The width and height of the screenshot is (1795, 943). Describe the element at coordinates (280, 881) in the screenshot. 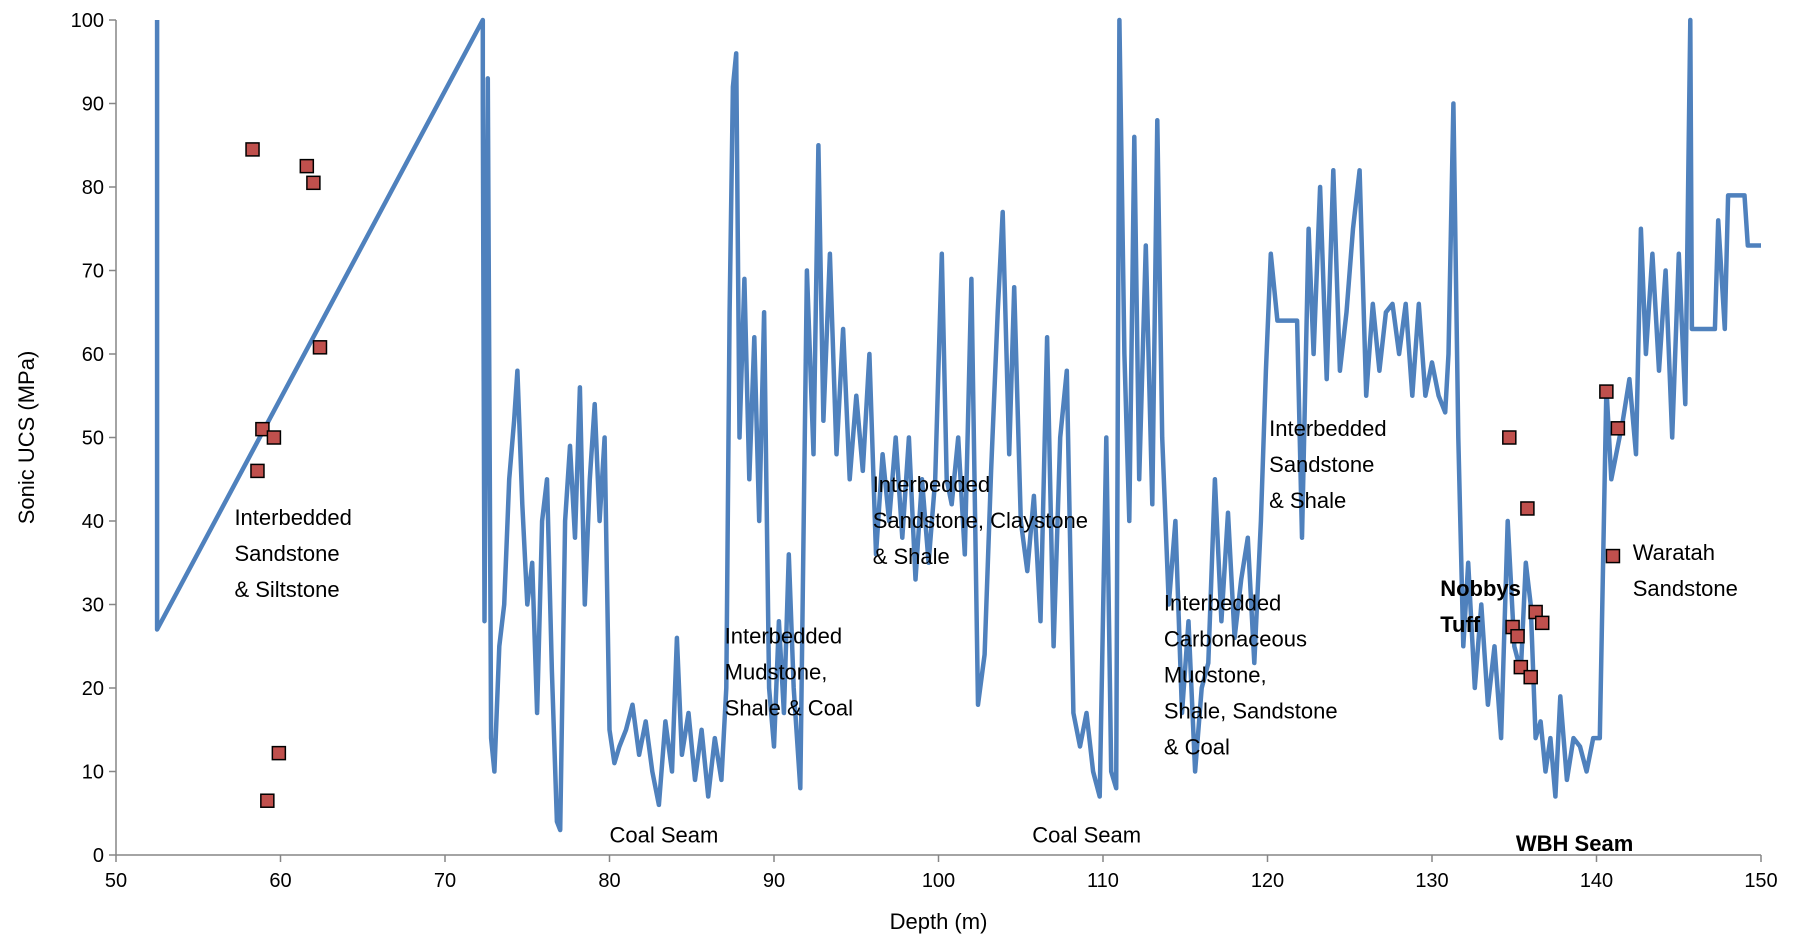

I see `x-tick-label: 60` at that location.